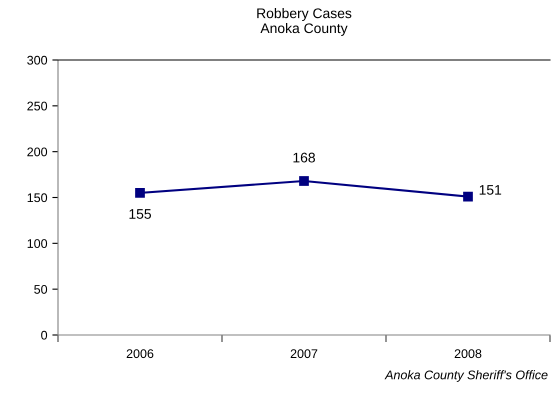  What do you see at coordinates (140, 214) in the screenshot?
I see `data-label: 155` at bounding box center [140, 214].